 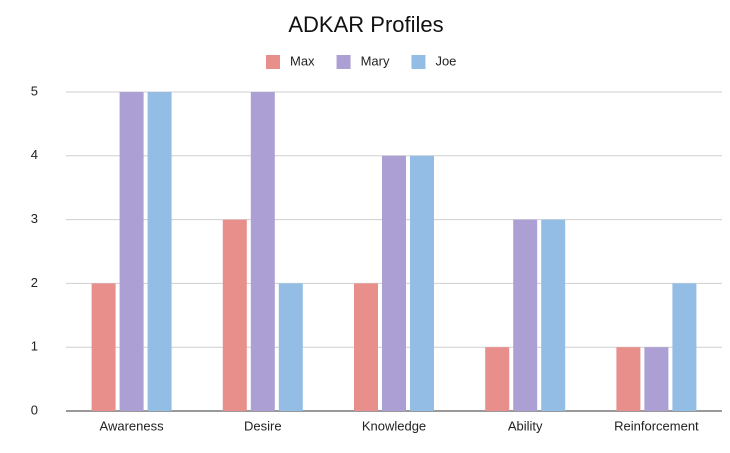 What do you see at coordinates (34, 409) in the screenshot?
I see `y-tick-label: 0` at bounding box center [34, 409].